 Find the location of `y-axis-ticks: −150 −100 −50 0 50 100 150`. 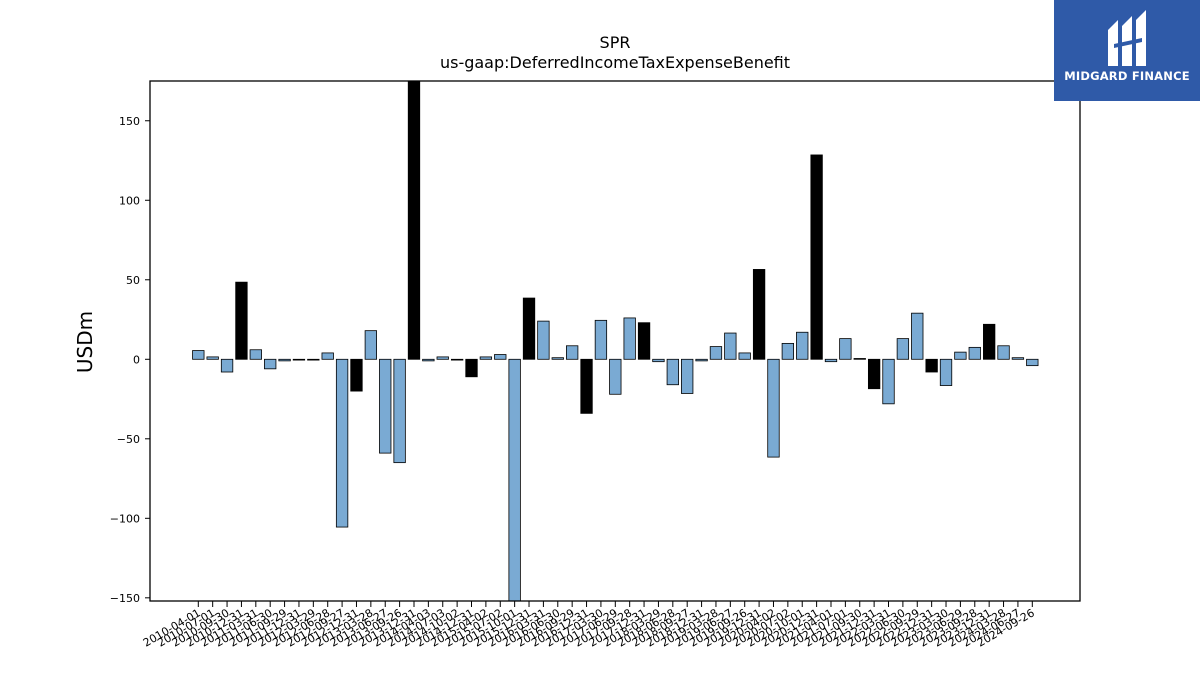

y-axis-ticks: −150 −100 −50 0 50 100 150 is located at coordinates (130, 360).